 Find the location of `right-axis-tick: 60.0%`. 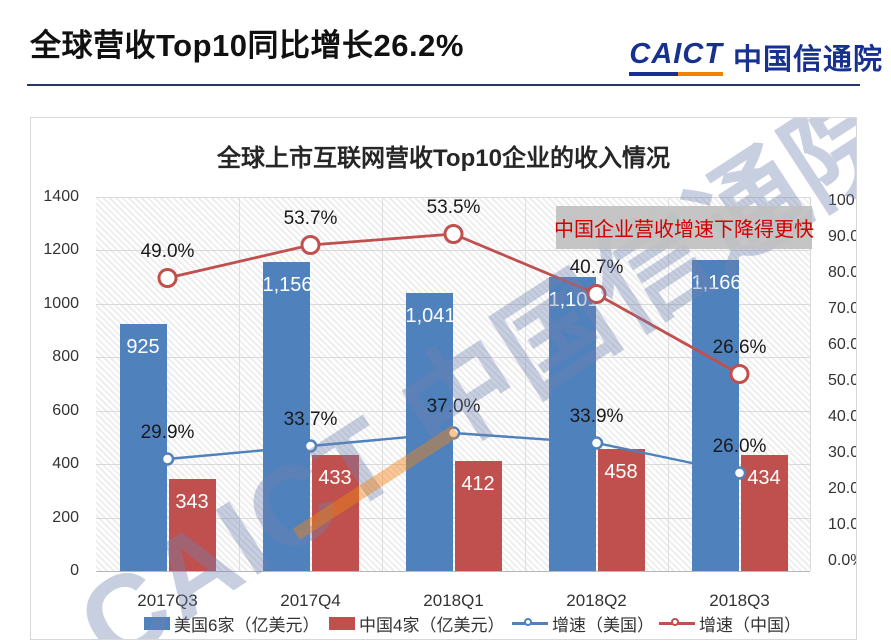

right-axis-tick: 60.0% is located at coordinates (842, 344).